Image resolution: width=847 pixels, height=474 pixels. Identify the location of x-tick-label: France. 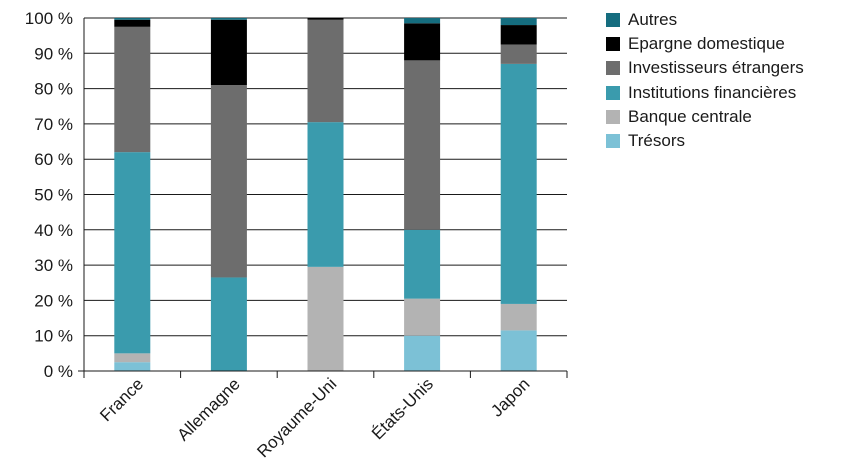
(121, 399).